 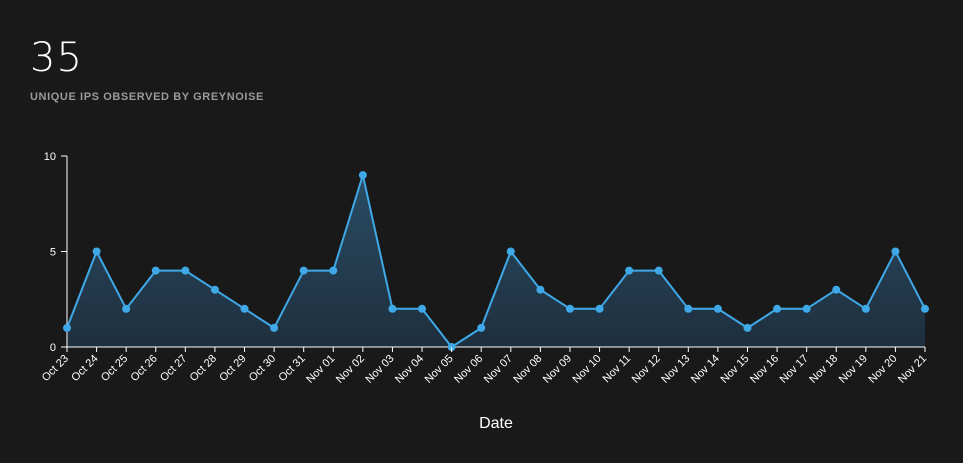 I want to click on x-tick-label: Nov 10, so click(x=587, y=369).